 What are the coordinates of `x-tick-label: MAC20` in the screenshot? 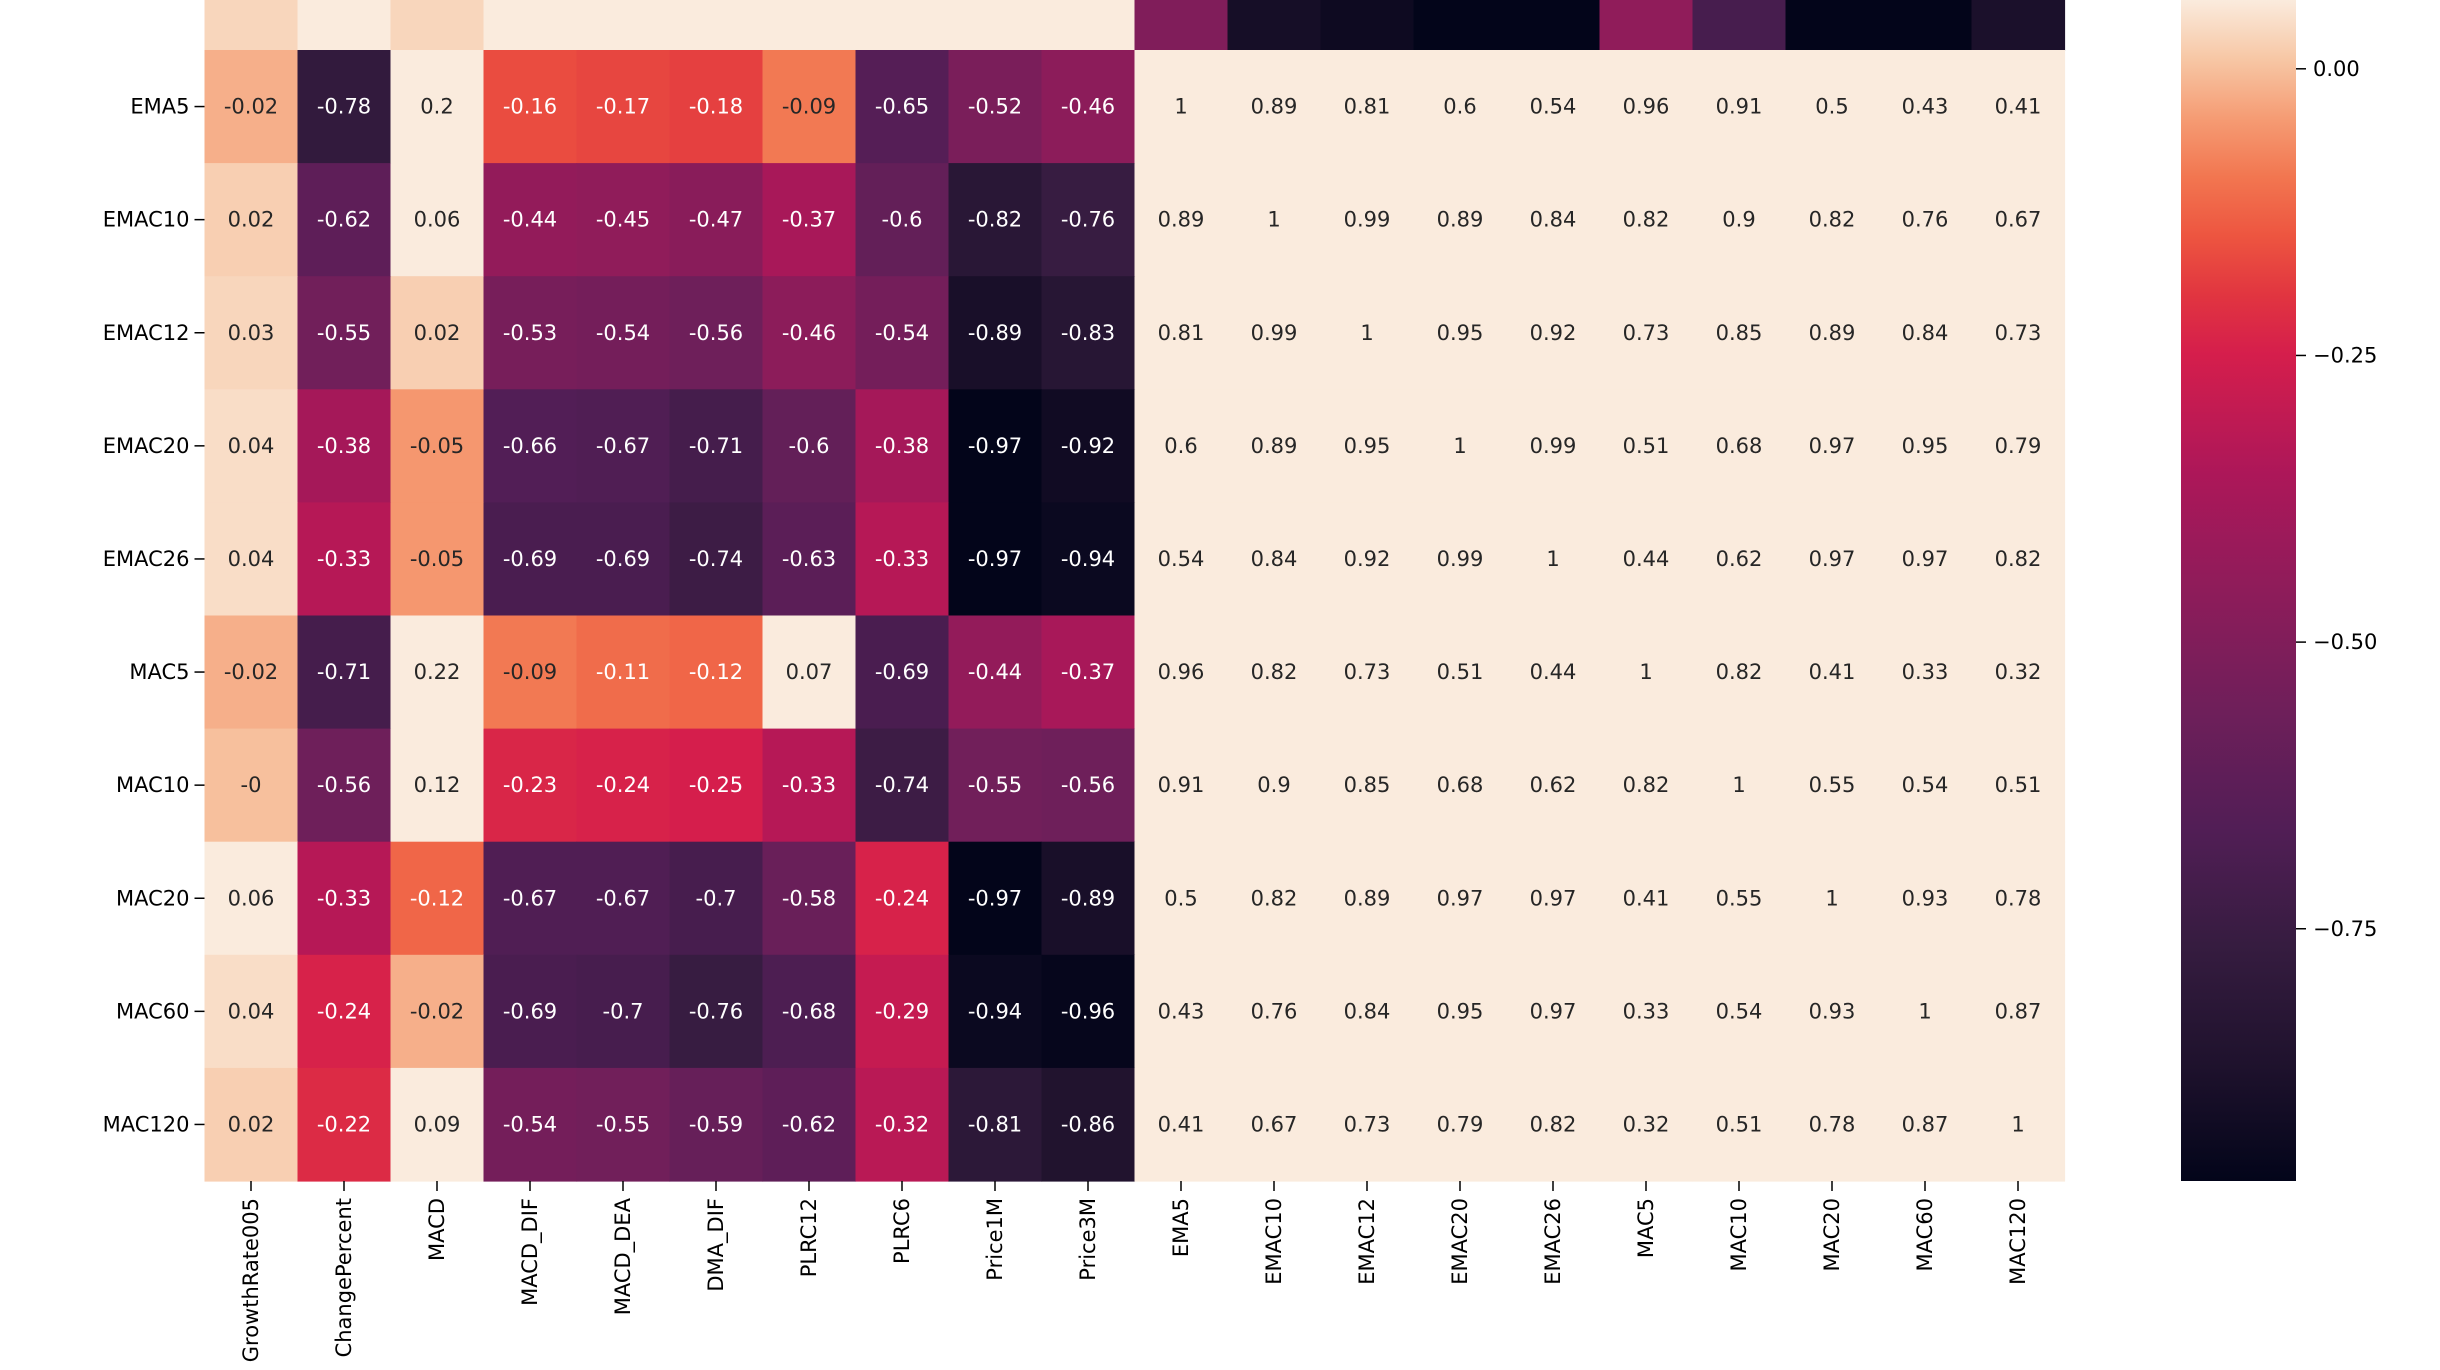 It's located at (1832, 1235).